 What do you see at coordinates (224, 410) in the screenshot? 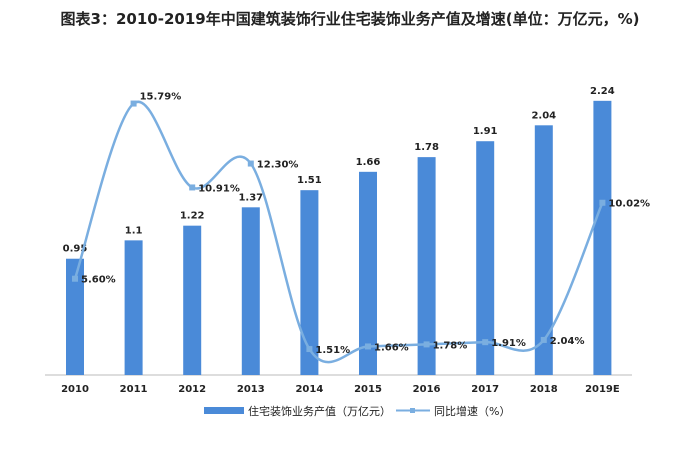
I see `legend-bar-swatch` at bounding box center [224, 410].